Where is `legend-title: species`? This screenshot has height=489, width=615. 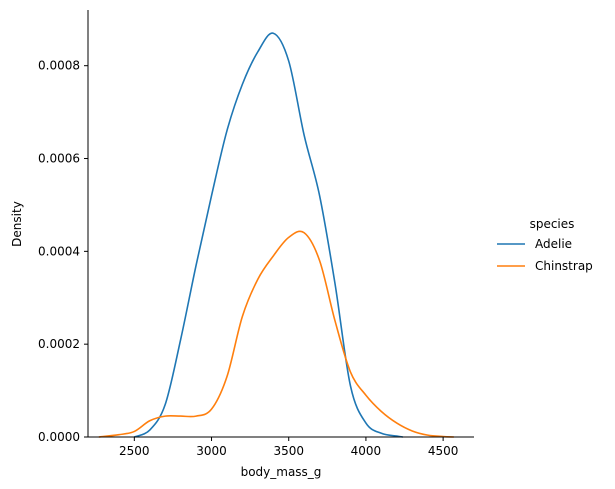
legend-title: species is located at coordinates (552, 224).